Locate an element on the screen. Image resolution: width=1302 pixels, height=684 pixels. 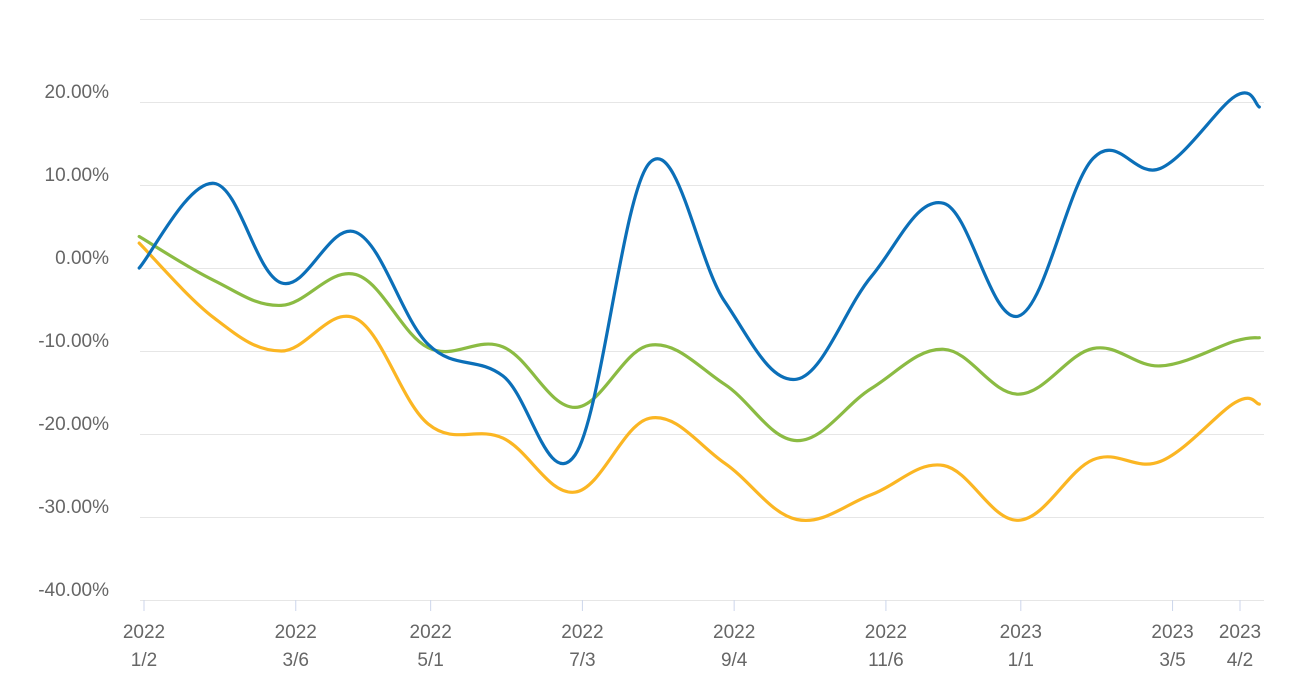
x-tick-label-date: 5/1 is located at coordinates (430, 660).